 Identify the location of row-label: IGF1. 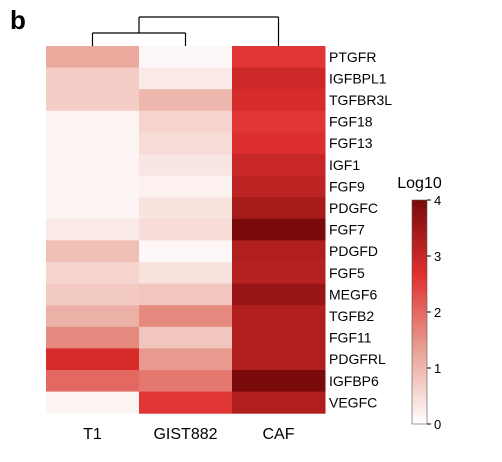
(344, 165).